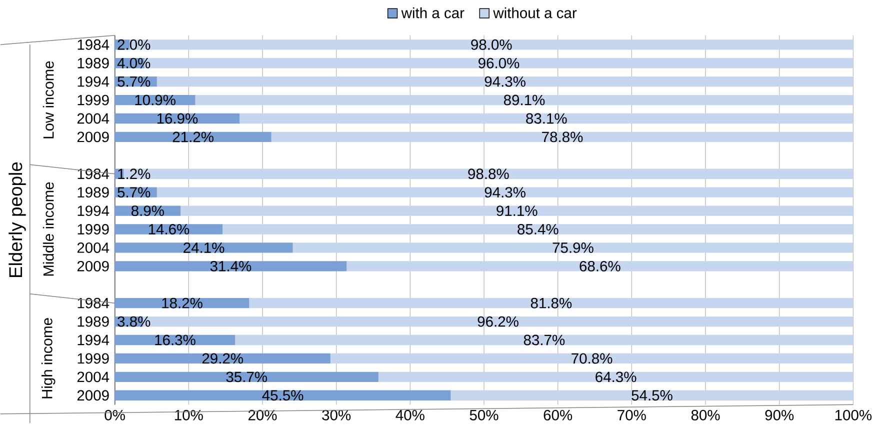 Image resolution: width=877 pixels, height=425 pixels. What do you see at coordinates (632, 415) in the screenshot?
I see `x-tick-label: 70%` at bounding box center [632, 415].